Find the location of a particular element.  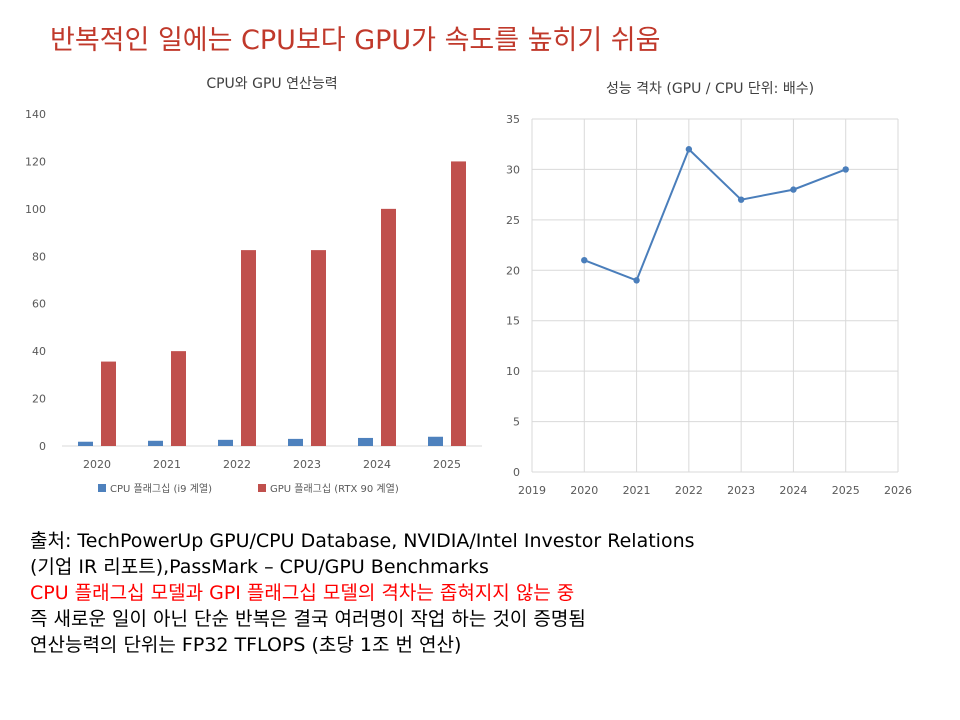

gap-series-line is located at coordinates (715, 214).